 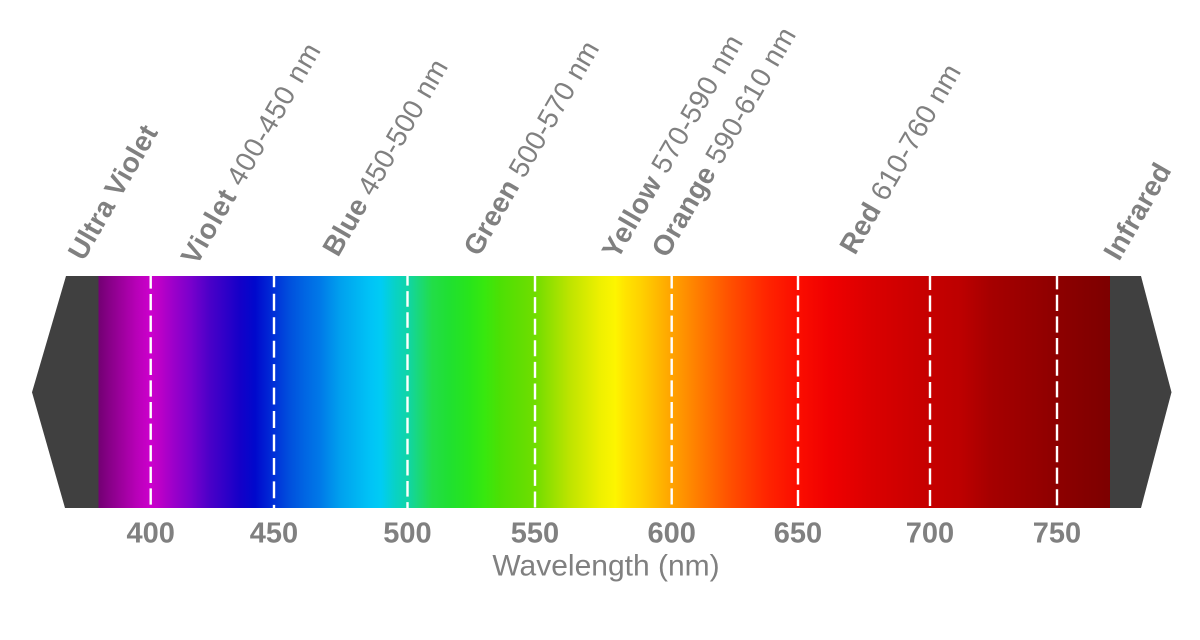 I want to click on svg-text: Blue 450-500 nm, so click(x=385, y=157).